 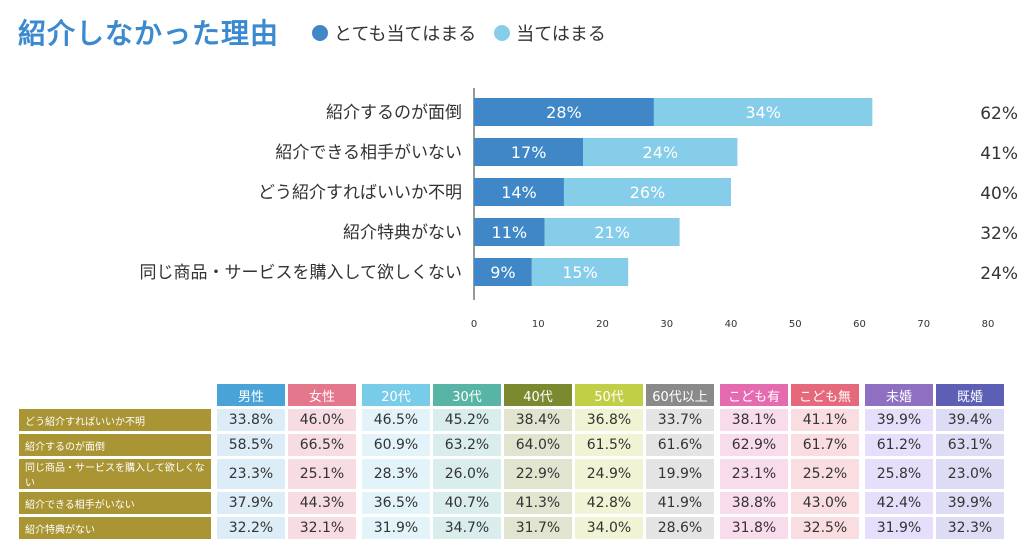 I want to click on table-cell: 61.2%, so click(x=899, y=445).